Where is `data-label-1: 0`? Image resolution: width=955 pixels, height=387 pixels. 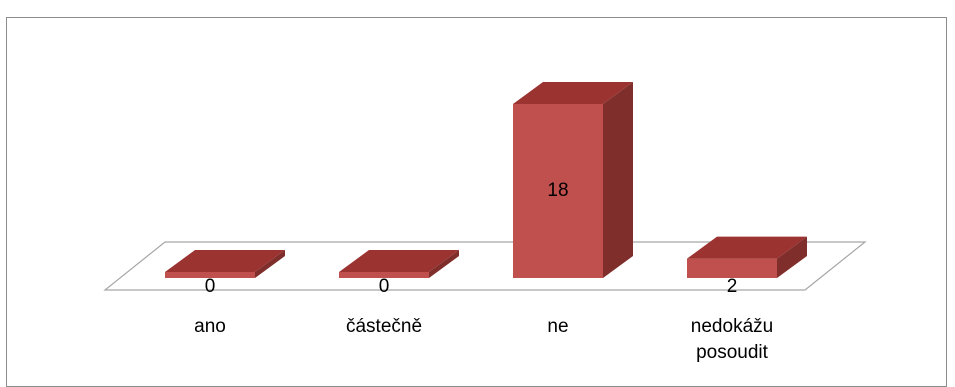
data-label-1: 0 is located at coordinates (384, 286).